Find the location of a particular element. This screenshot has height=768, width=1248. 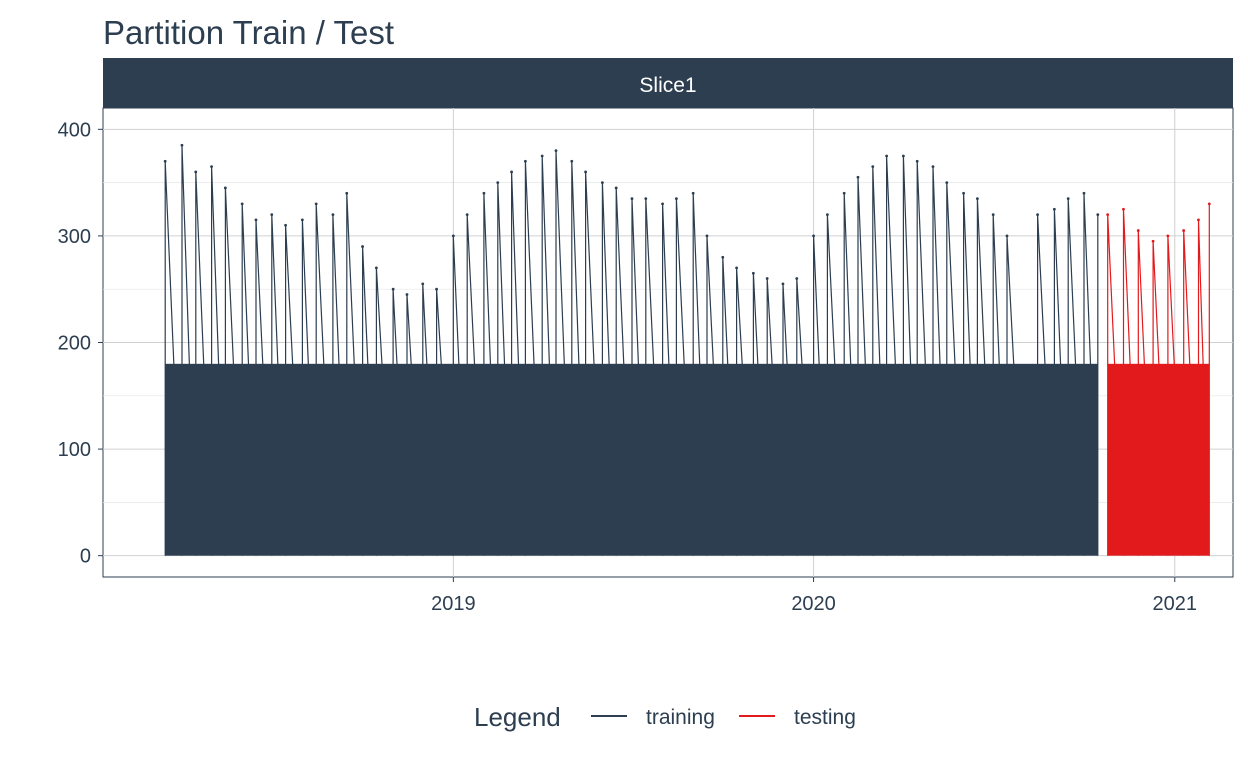

facet-strip is located at coordinates (668, 83).